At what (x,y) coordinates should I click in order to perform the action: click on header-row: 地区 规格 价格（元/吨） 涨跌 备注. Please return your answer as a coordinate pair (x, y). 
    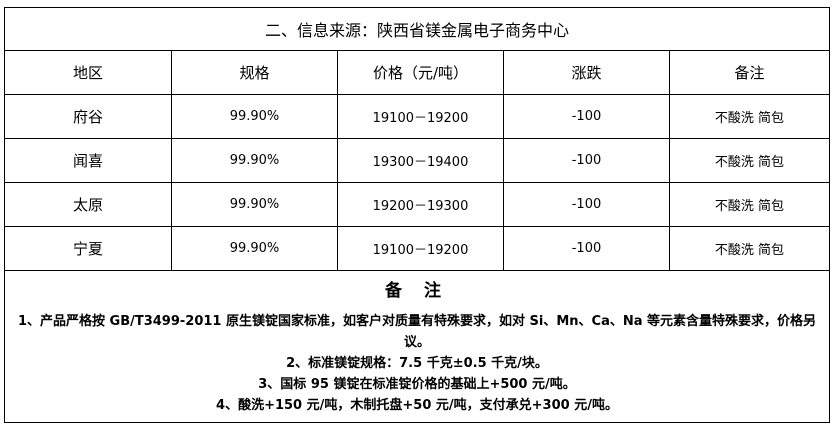
    Looking at the image, I should click on (417, 73).